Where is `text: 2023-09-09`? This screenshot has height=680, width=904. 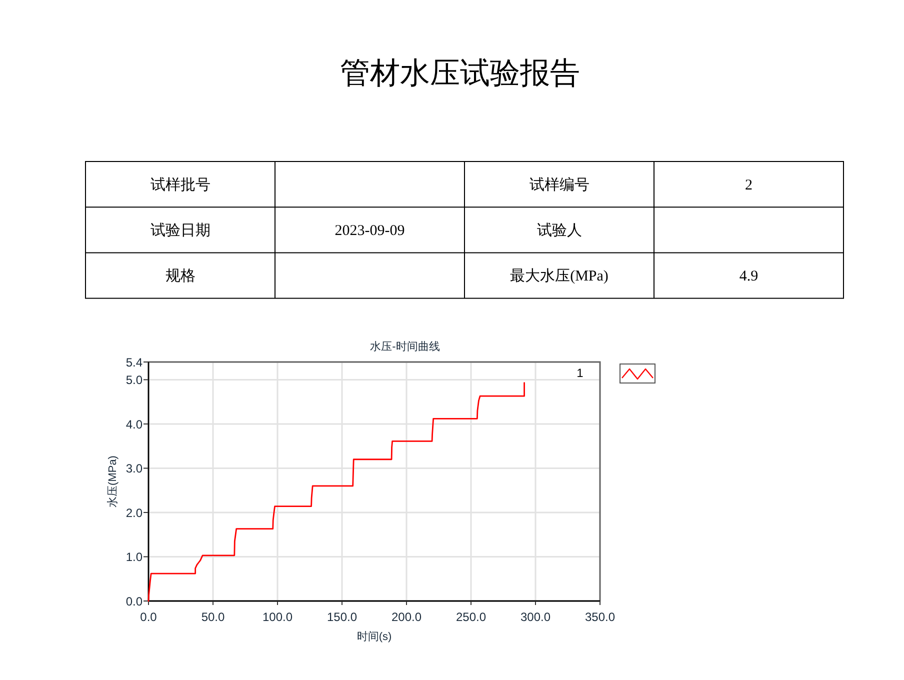 text: 2023-09-09 is located at coordinates (369, 230).